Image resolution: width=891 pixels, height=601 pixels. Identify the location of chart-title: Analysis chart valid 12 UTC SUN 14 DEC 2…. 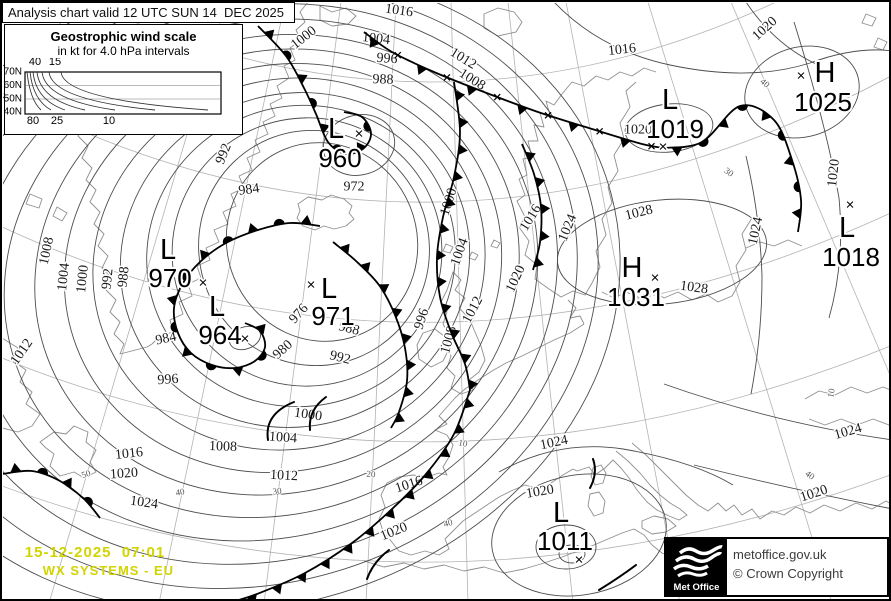
(146, 12).